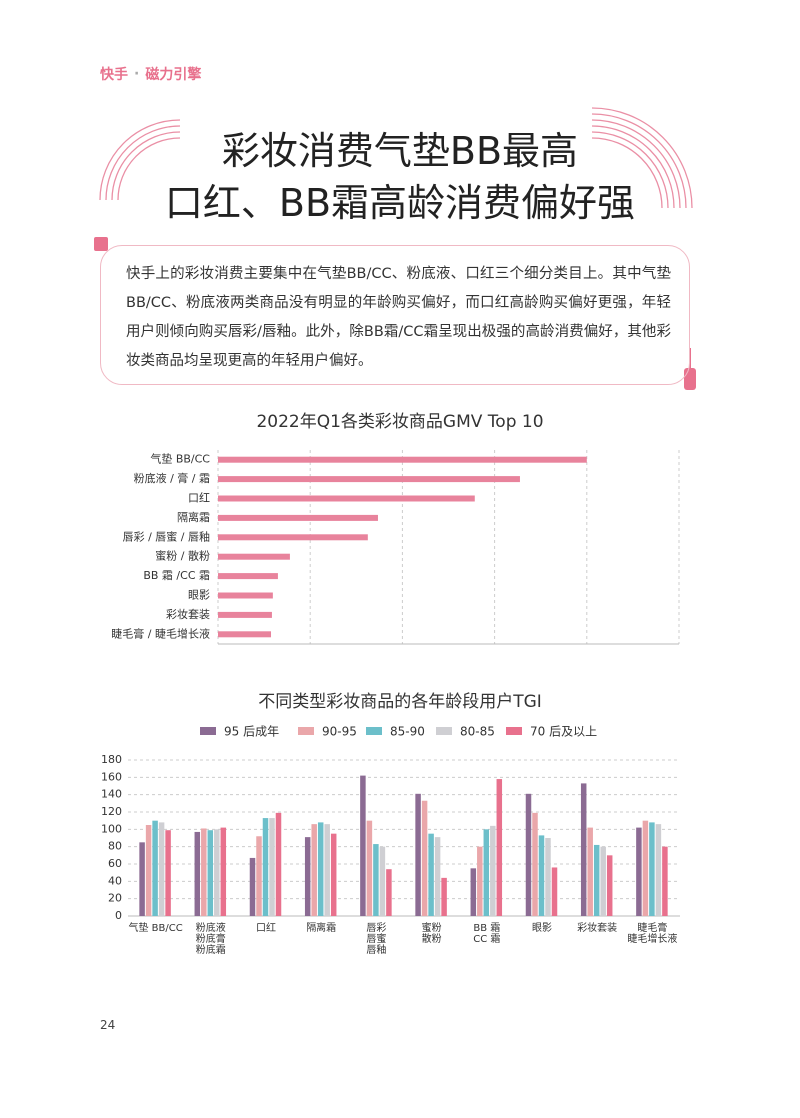 The height and width of the screenshot is (1118, 800). I want to click on y-tick-label: 100, so click(111, 828).